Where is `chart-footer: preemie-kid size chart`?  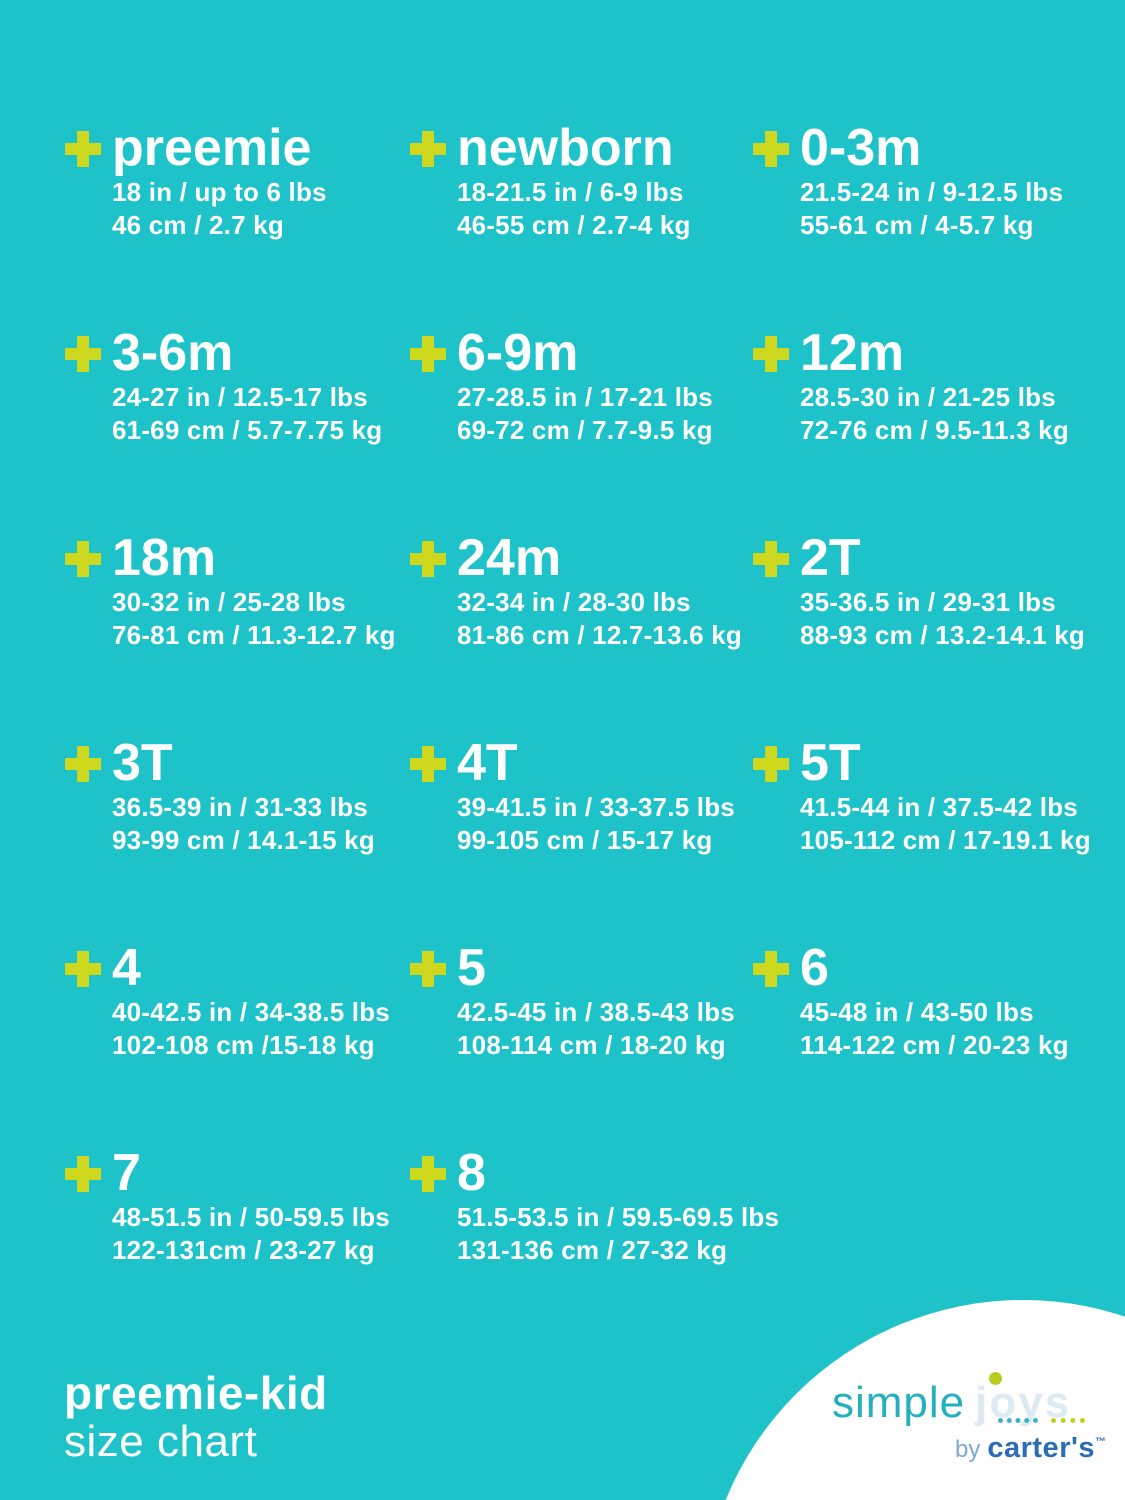
chart-footer: preemie-kid size chart is located at coordinates (196, 1417).